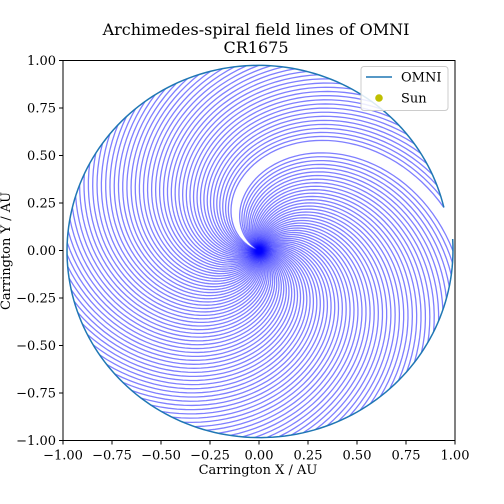 Image resolution: width=504 pixels, height=504 pixels. I want to click on legend-omni-label: OMNI, so click(421, 78).